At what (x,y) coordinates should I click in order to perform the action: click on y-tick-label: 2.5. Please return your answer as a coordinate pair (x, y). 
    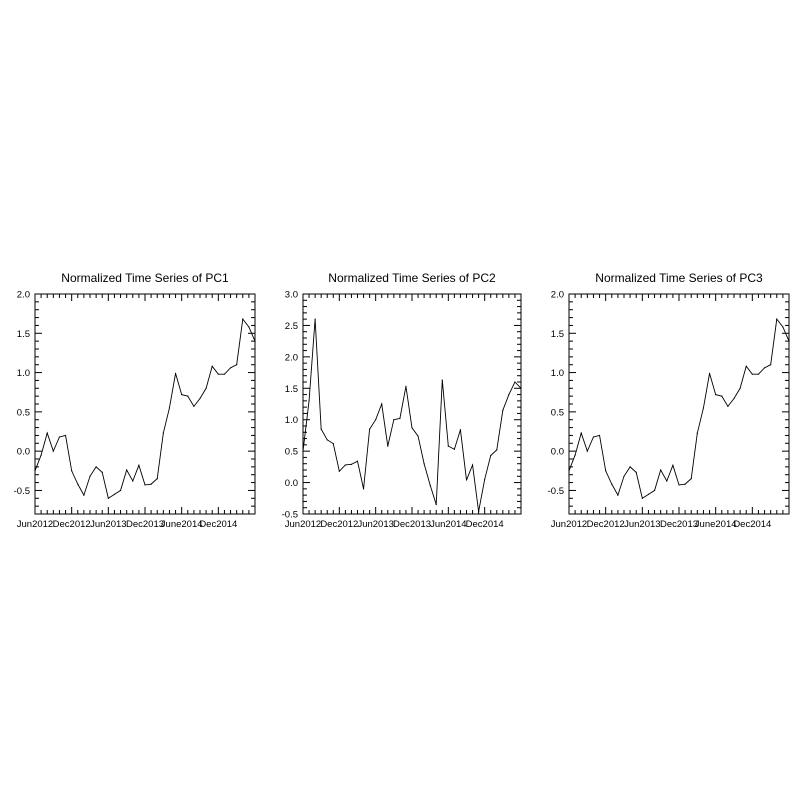
    Looking at the image, I should click on (291, 326).